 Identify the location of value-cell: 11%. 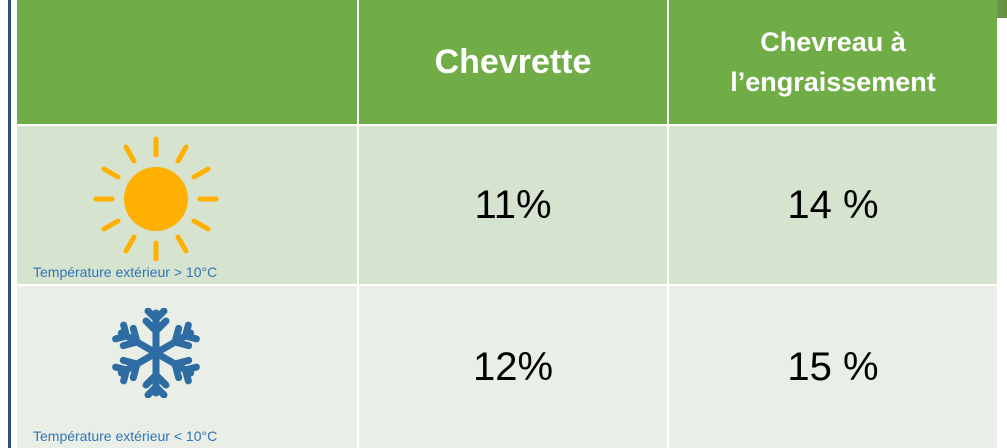
(513, 205).